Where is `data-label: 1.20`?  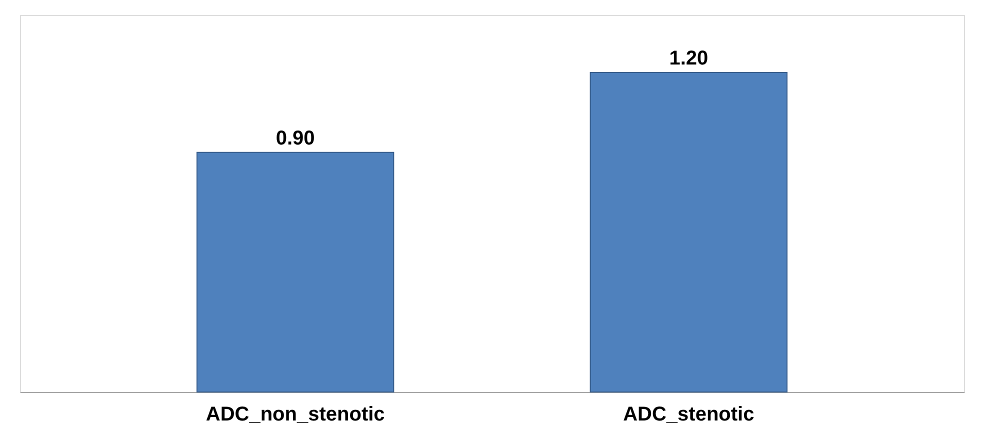
data-label: 1.20 is located at coordinates (688, 59).